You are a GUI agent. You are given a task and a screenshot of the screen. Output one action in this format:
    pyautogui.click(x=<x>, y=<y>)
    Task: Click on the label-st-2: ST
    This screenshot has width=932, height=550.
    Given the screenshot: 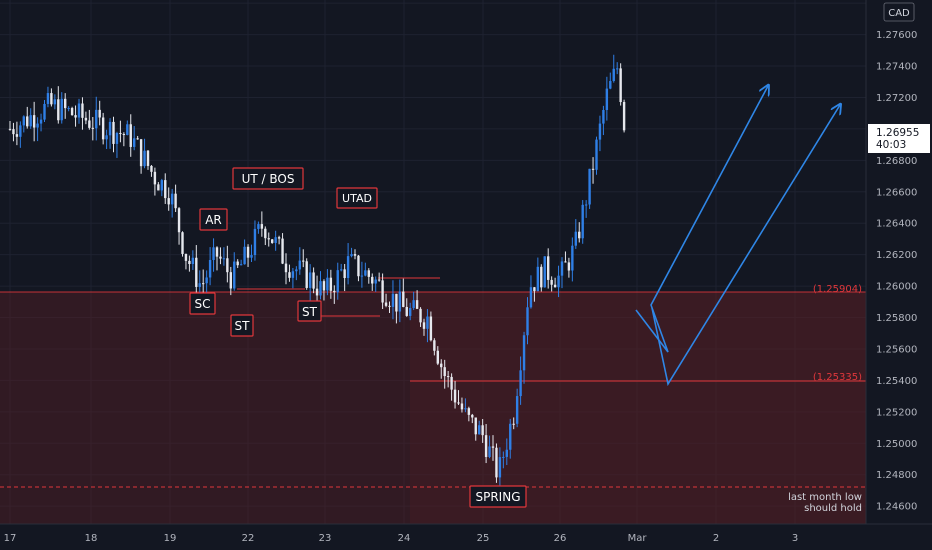 What is the action you would take?
    pyautogui.click(x=309, y=311)
    